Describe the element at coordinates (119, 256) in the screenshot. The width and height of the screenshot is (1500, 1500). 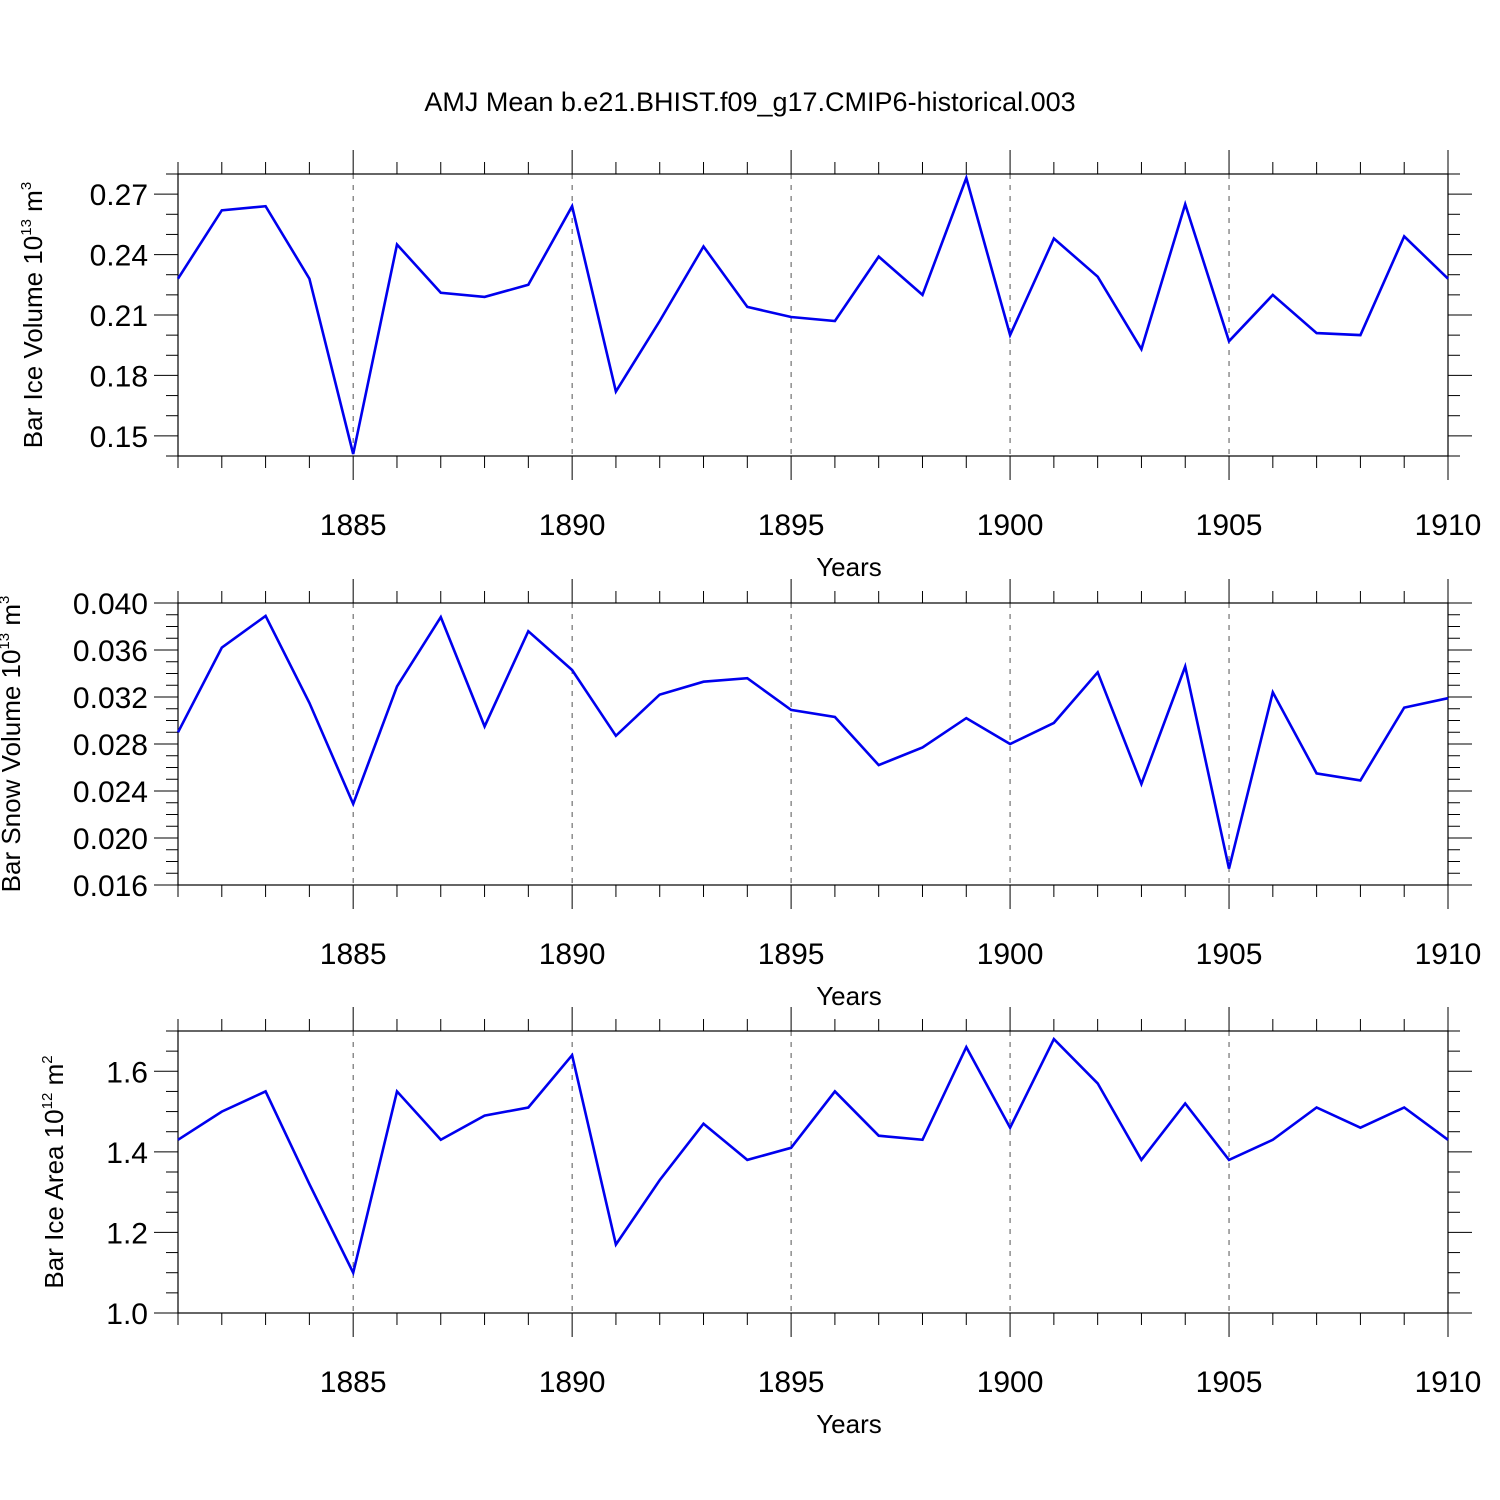
I see `y-tick-label: 0.24` at that location.